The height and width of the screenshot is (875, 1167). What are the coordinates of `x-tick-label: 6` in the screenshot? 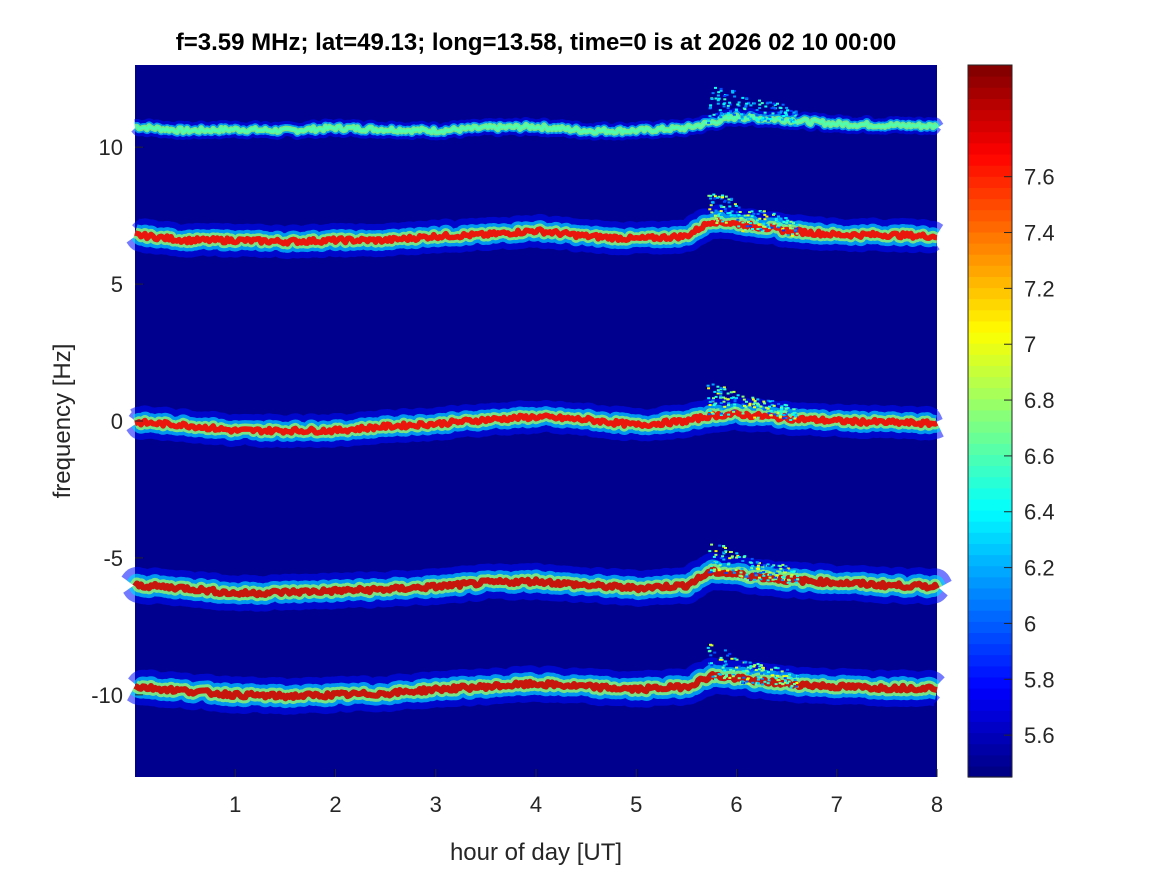 It's located at (736, 804).